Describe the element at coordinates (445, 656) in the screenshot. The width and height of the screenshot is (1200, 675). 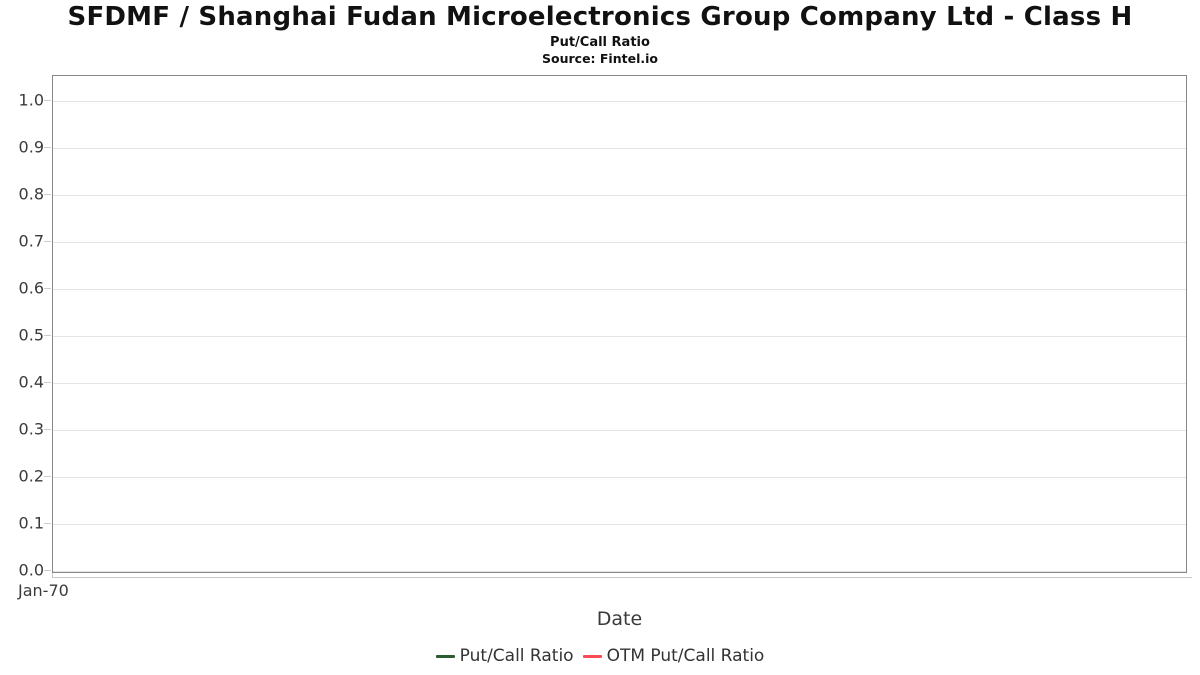
I see `put-call-ratio-line-swatch` at that location.